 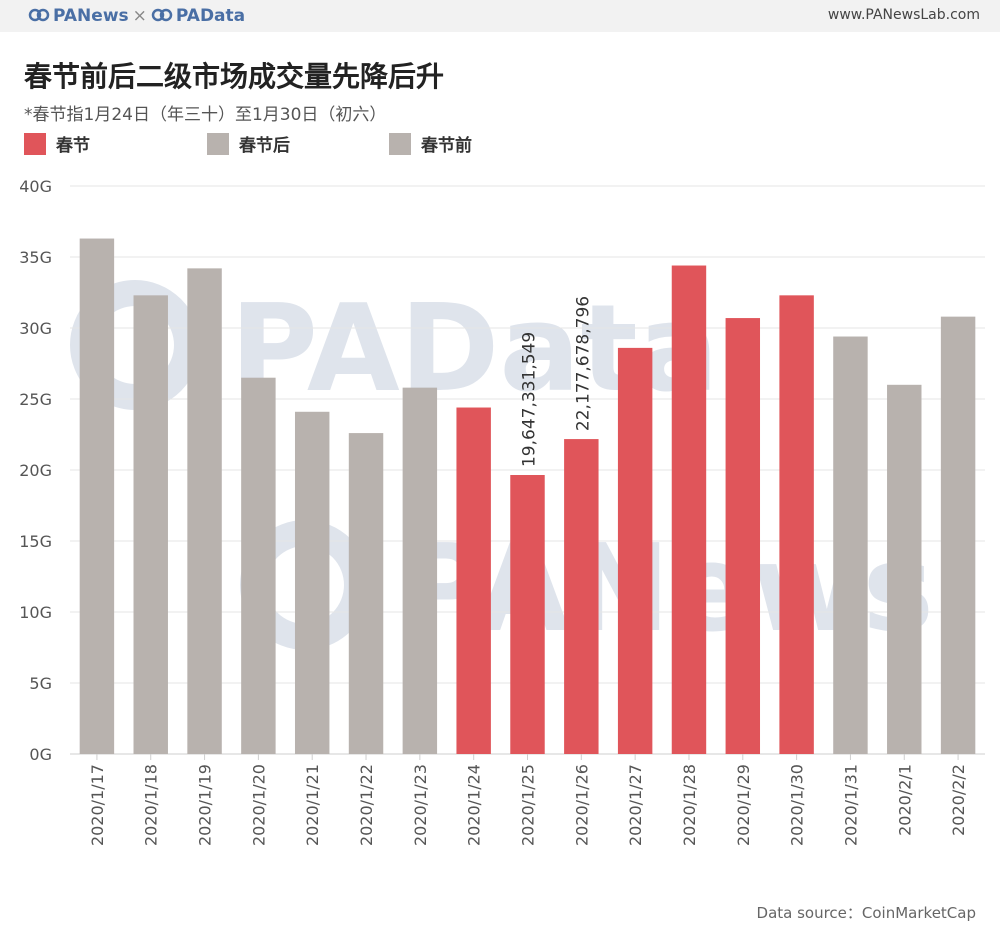 I want to click on y-axis-ticks: 0G 5G 10G 15G 20G 25G 30G 35G 40G, so click(x=35, y=470).